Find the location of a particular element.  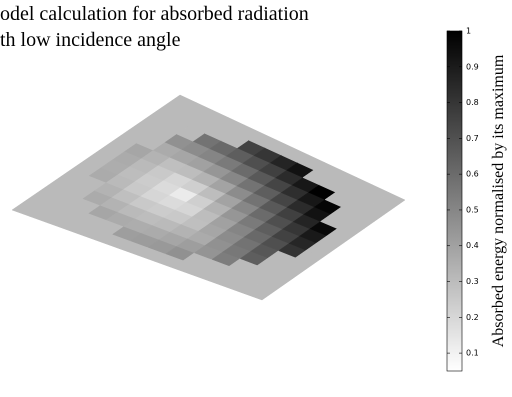

colorbar is located at coordinates (454, 201).